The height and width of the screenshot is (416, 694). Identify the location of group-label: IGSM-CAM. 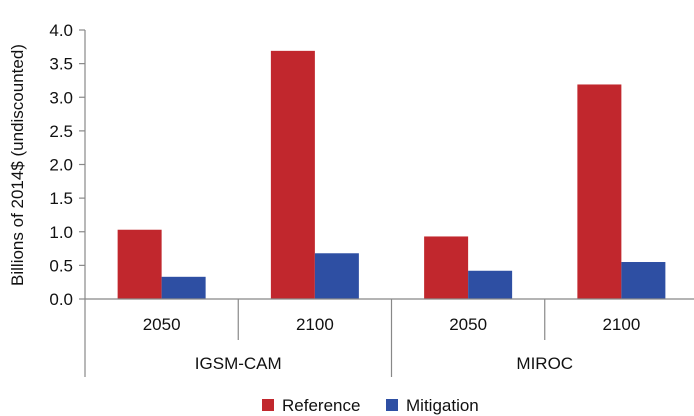
(238, 363).